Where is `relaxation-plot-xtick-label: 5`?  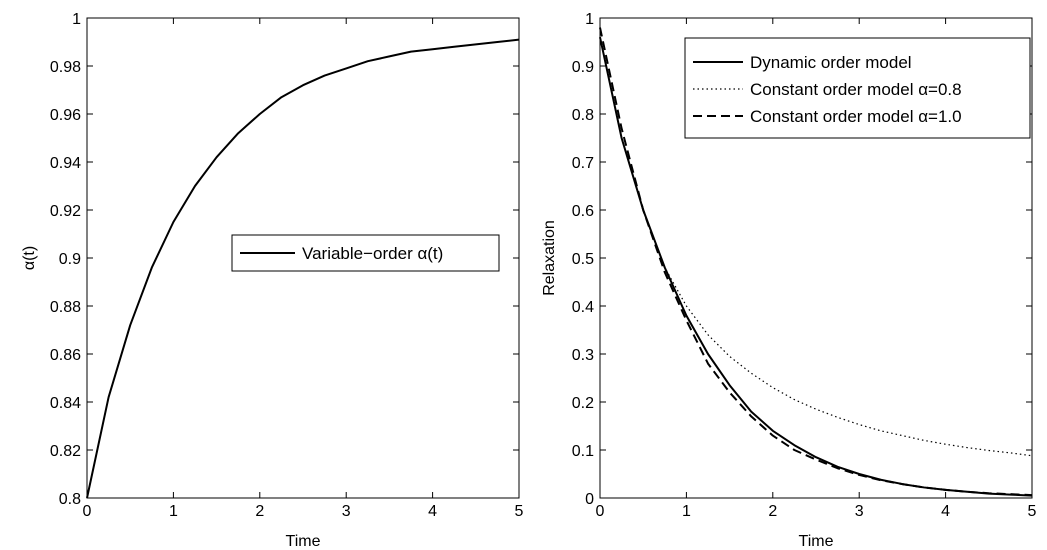
relaxation-plot-xtick-label: 5 is located at coordinates (1032, 511).